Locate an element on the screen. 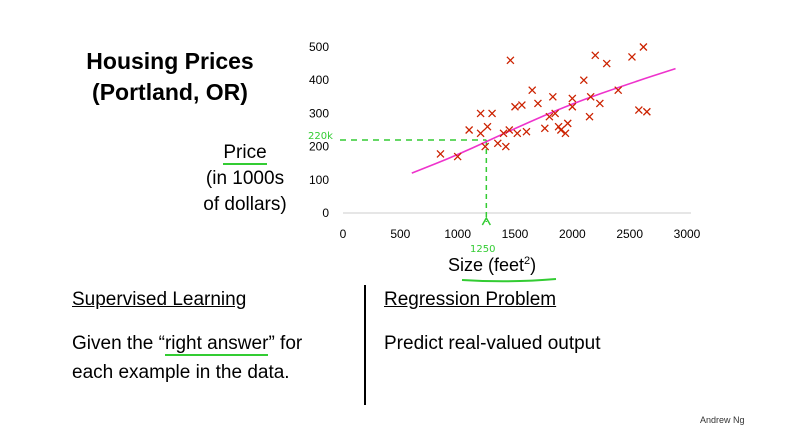 The image size is (790, 443). y-axis-label-price: Price is located at coordinates (245, 153).